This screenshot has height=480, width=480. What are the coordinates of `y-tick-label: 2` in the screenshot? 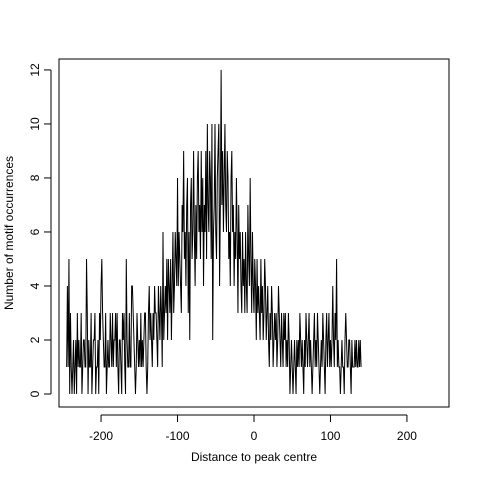 It's located at (35, 339).